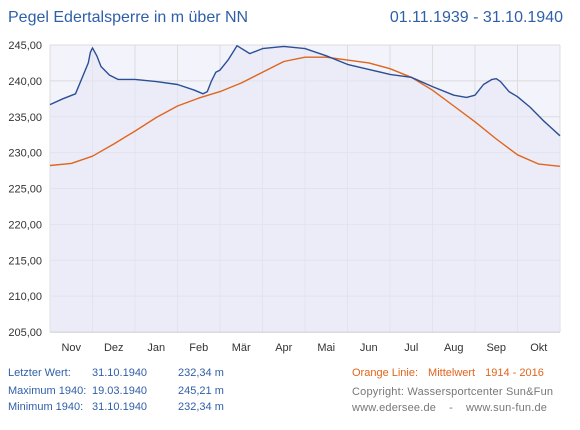 Image resolution: width=580 pixels, height=430 pixels. I want to click on y-tick-label: 215,00, so click(25, 261).